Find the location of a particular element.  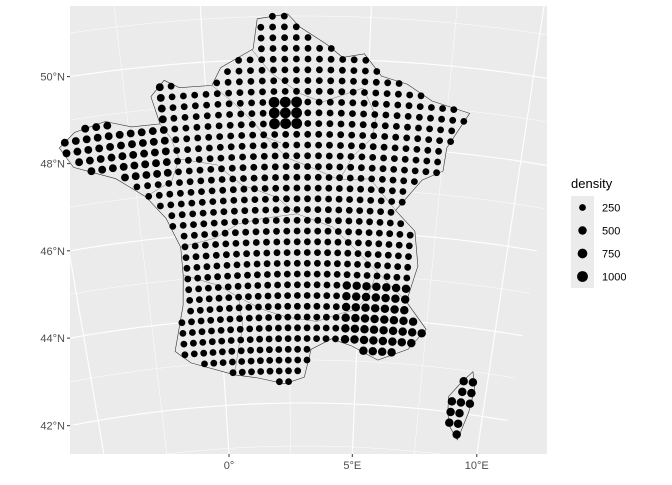

region-boundary is located at coordinates (307, 75).